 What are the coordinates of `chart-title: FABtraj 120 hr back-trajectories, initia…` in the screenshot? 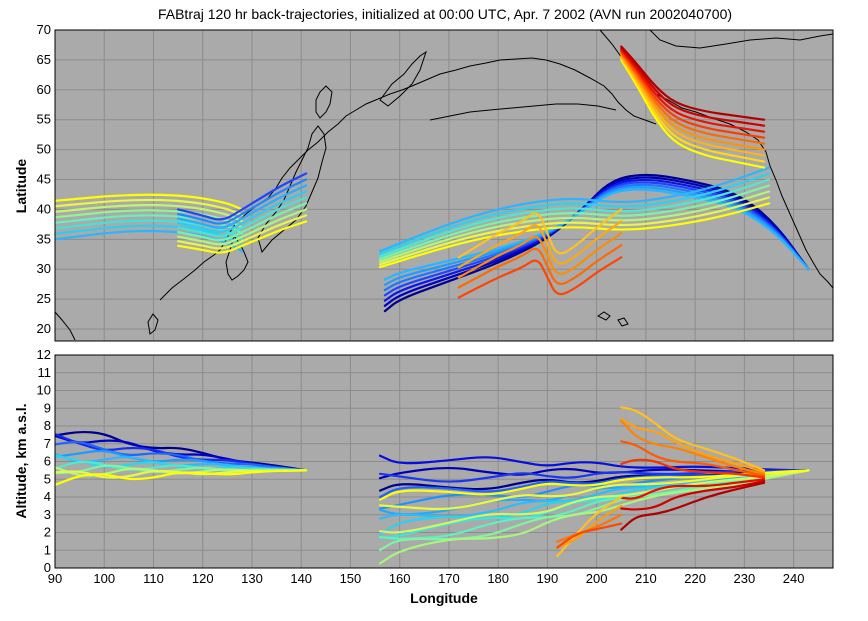 It's located at (445, 14).